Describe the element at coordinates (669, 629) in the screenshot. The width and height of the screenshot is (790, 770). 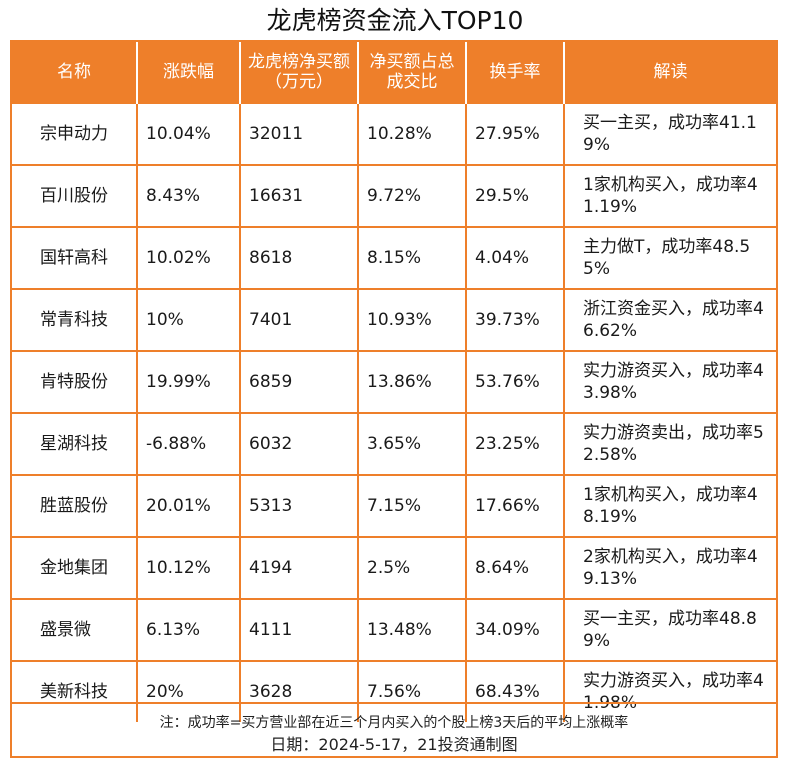
I see `cell-interpretation: 买一主买，成功率48.89%` at that location.